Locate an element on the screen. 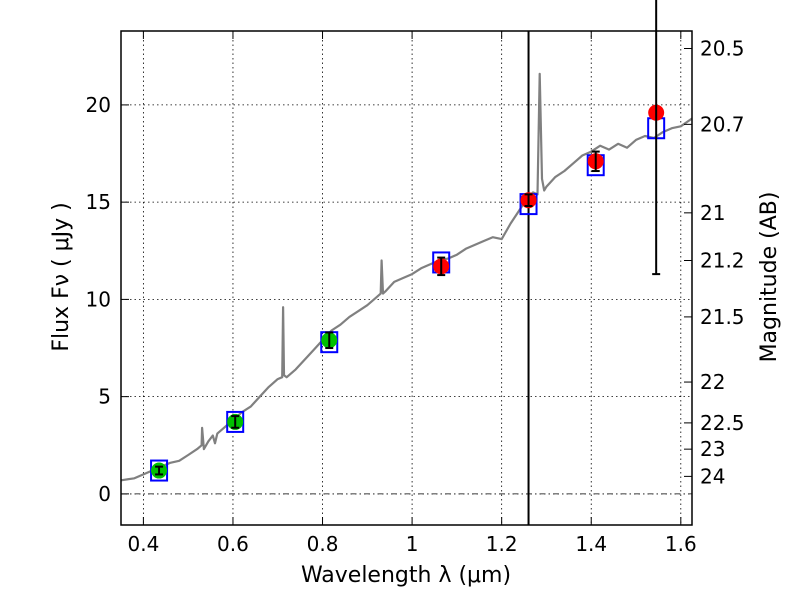 The width and height of the screenshot is (800, 600). x-tick-label: 1.6 is located at coordinates (681, 544).